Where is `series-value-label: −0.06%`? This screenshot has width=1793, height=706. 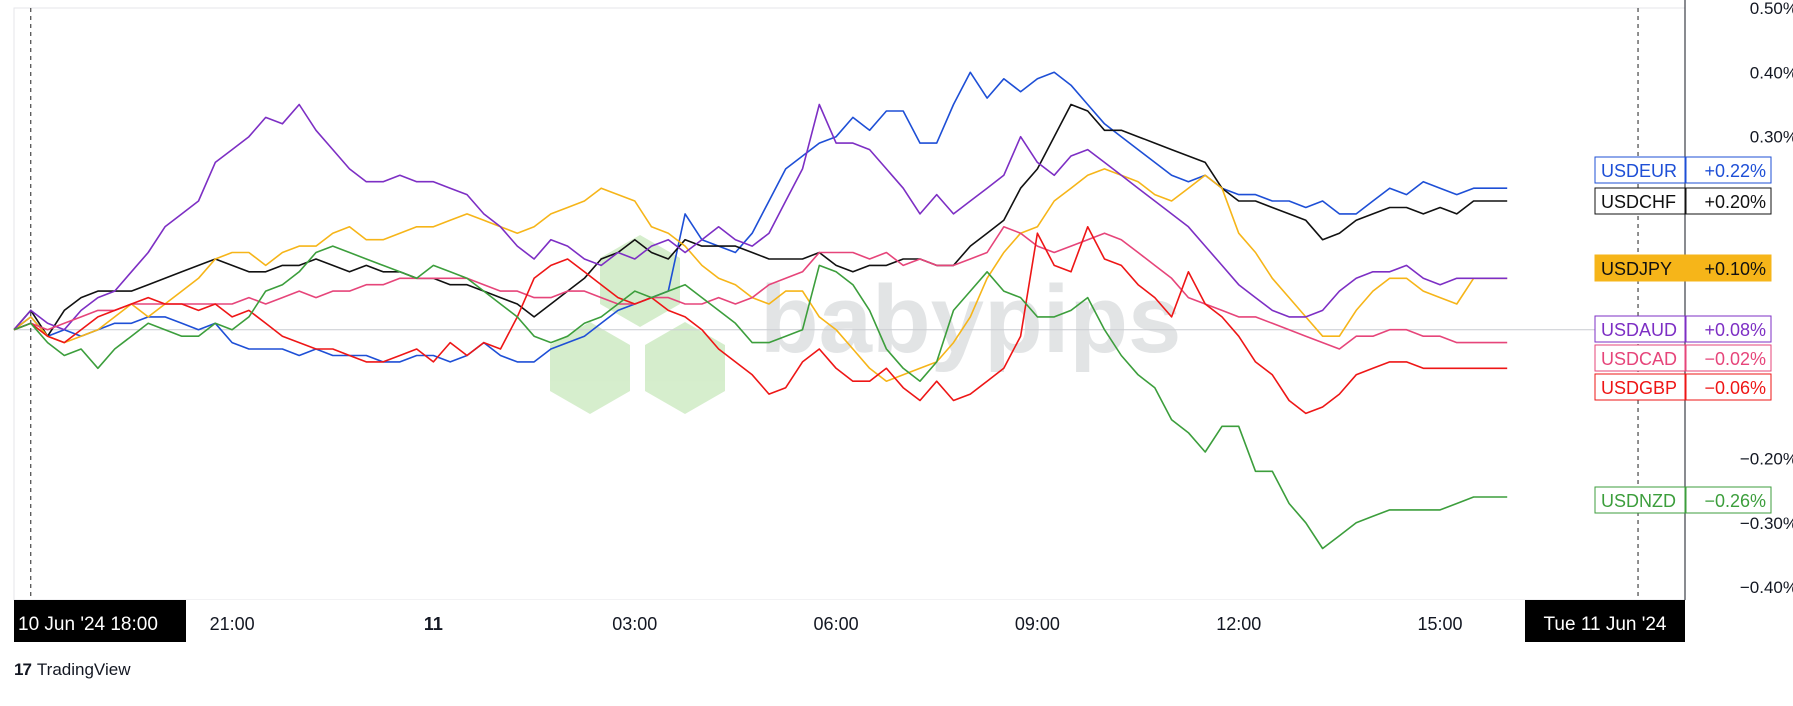
series-value-label: −0.06% is located at coordinates (1735, 388).